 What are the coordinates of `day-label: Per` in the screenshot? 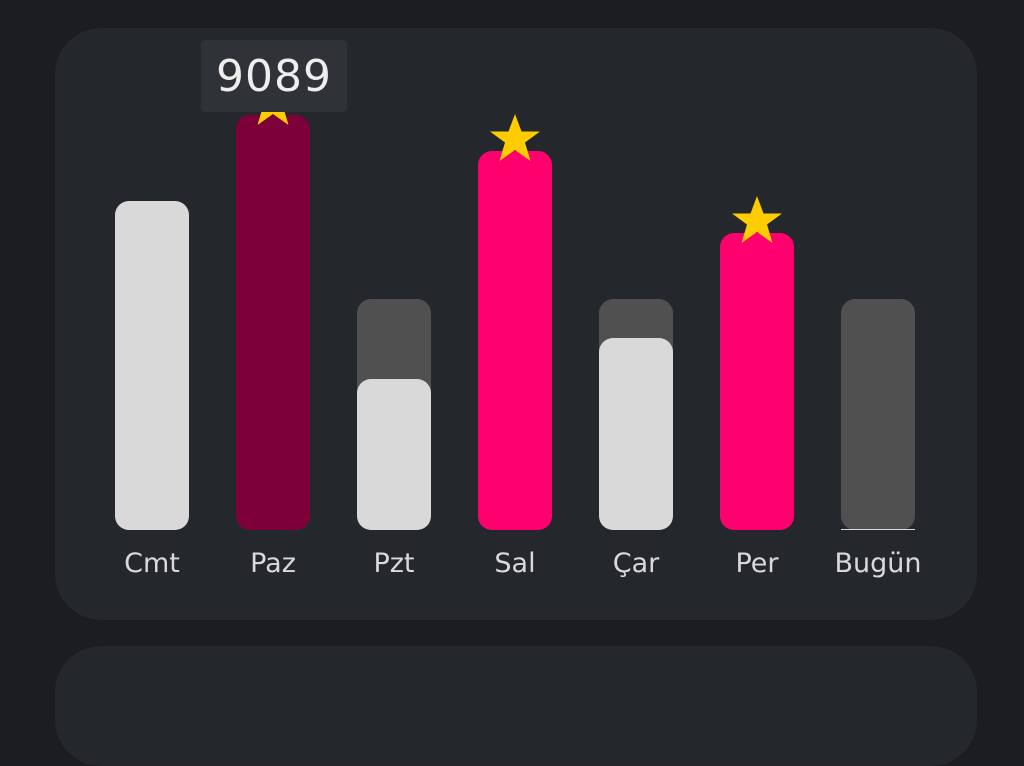 It's located at (757, 563).